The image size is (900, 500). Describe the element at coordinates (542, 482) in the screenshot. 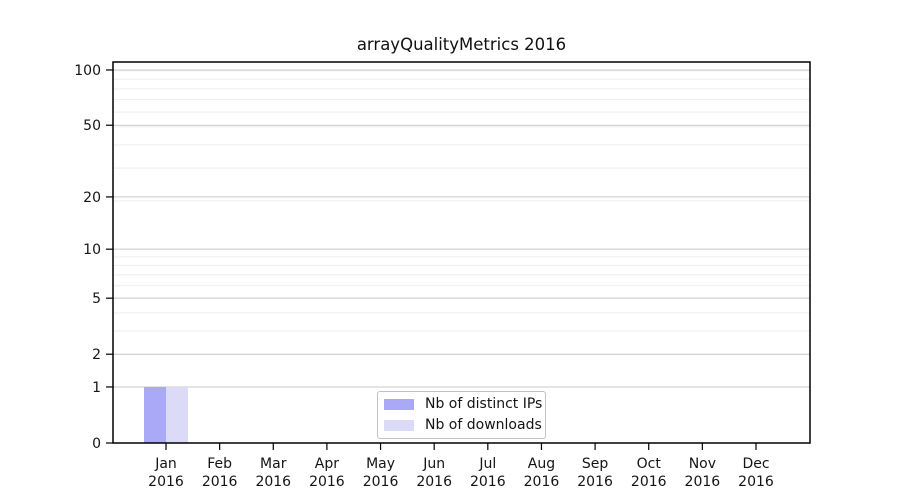

I see `x-tick-label-year-aug: 2016` at that location.